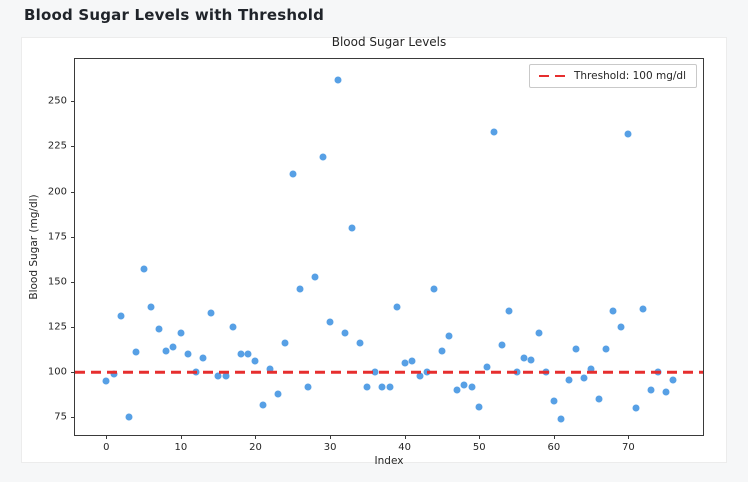  Describe the element at coordinates (554, 447) in the screenshot. I see `x-tick-label: 60` at that location.